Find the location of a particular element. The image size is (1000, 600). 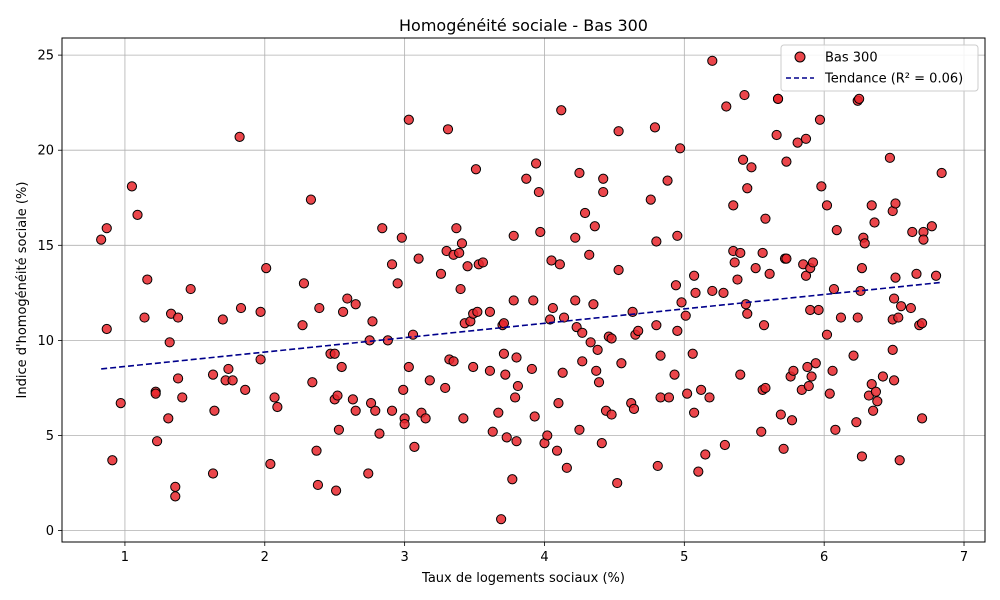

x-tick-label: 3 is located at coordinates (404, 557).